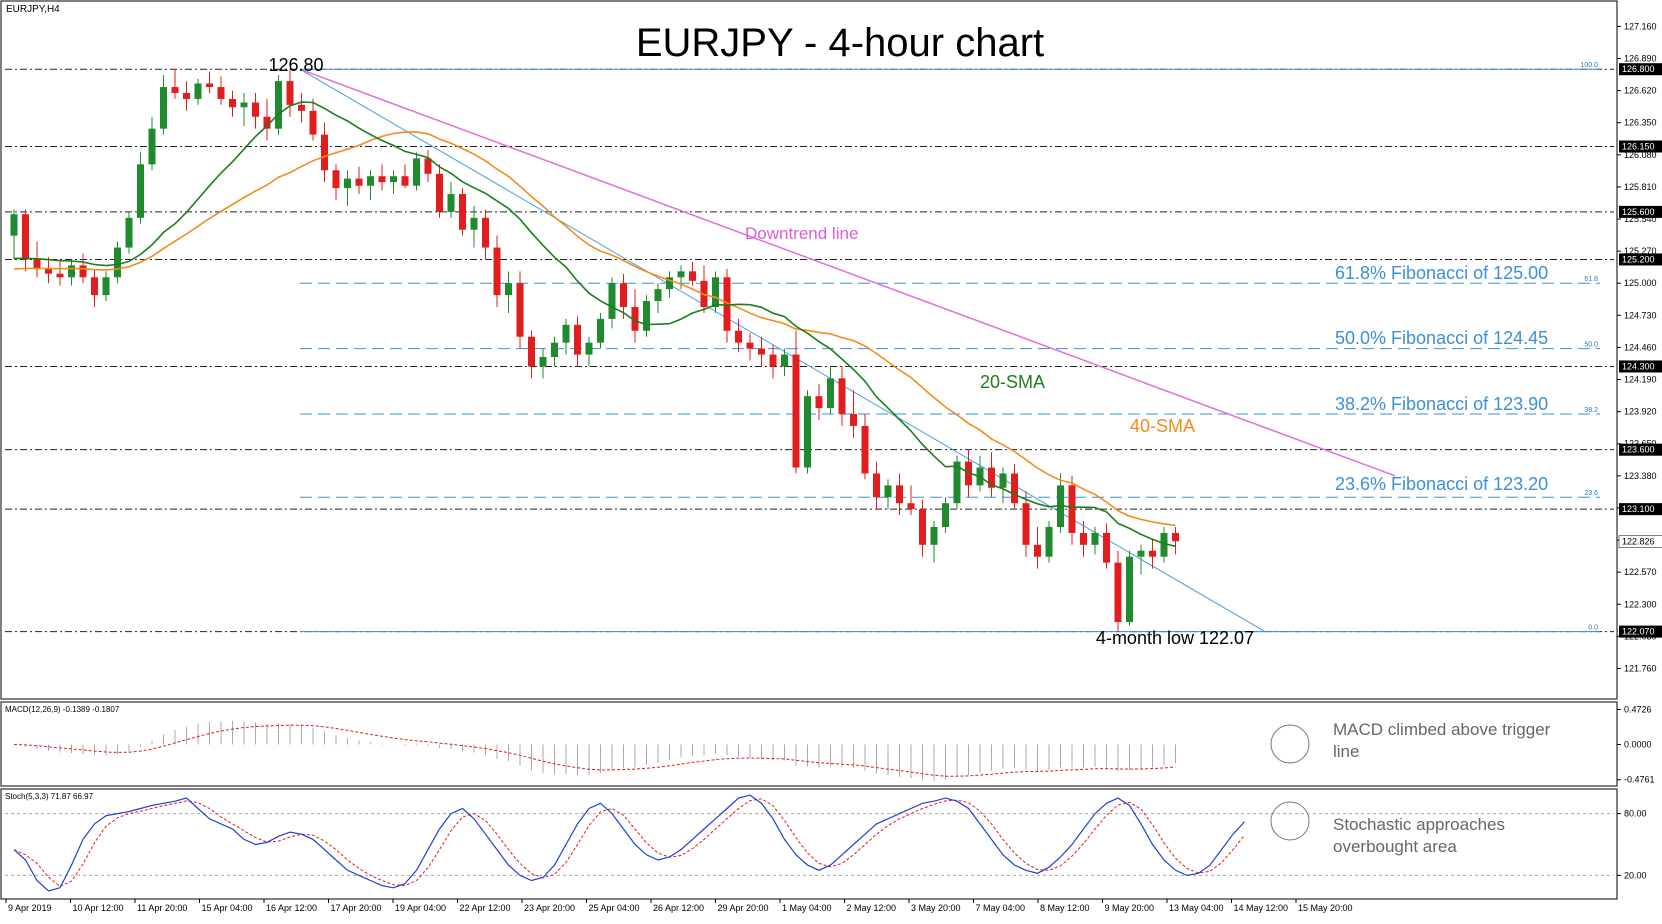 The image size is (1662, 924). I want to click on fib-236-label: 23.6% Fibonacci of 123.20, so click(1441, 484).